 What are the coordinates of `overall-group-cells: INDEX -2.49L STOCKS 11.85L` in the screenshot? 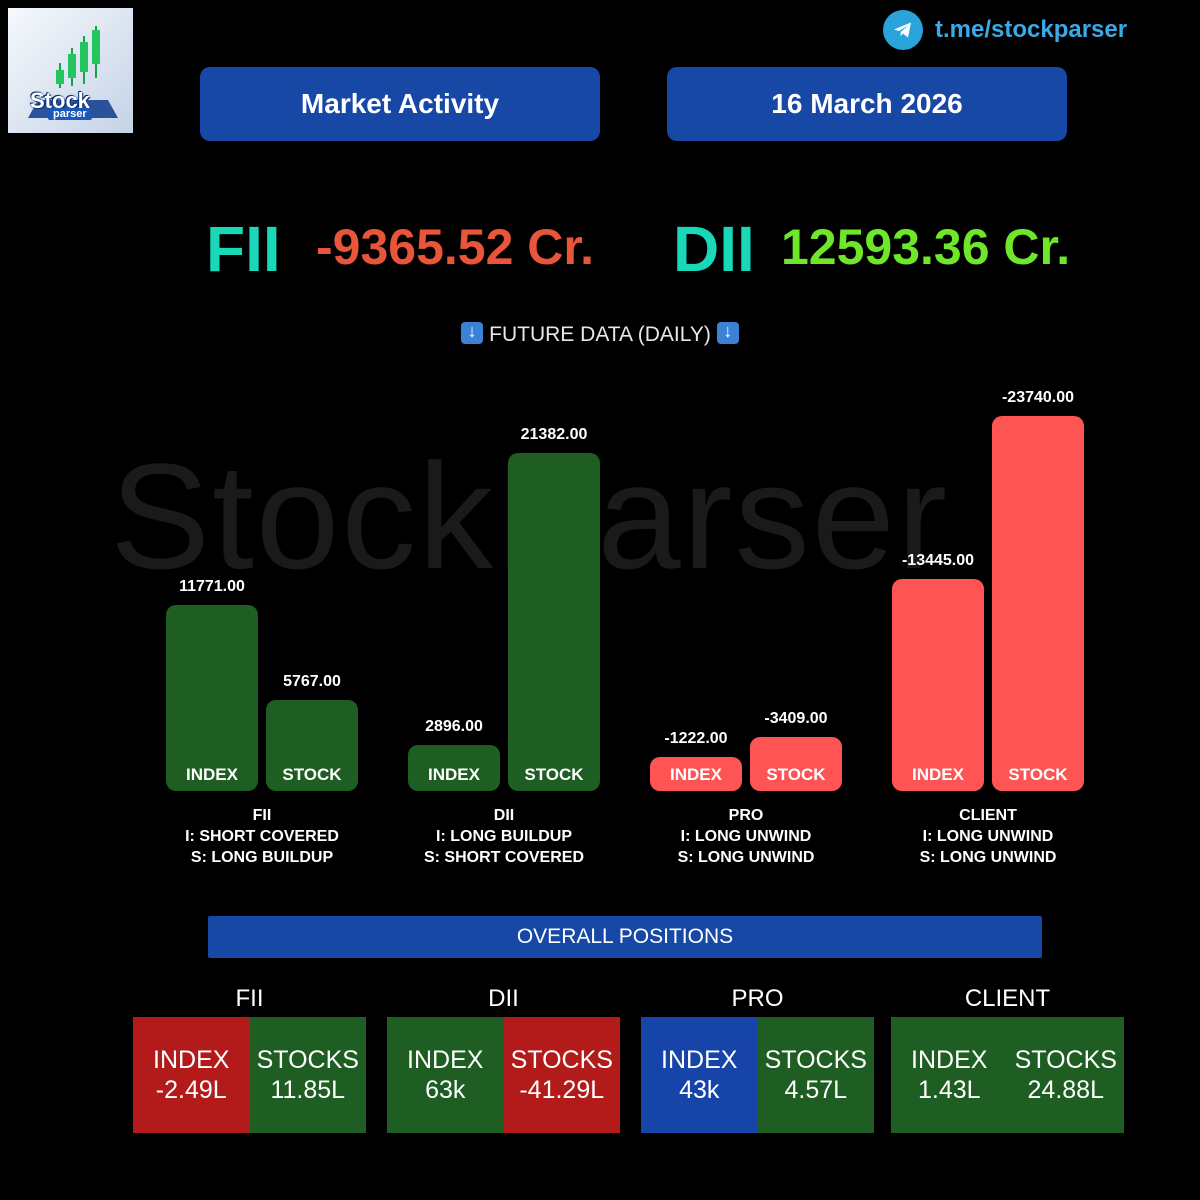 It's located at (249, 1075).